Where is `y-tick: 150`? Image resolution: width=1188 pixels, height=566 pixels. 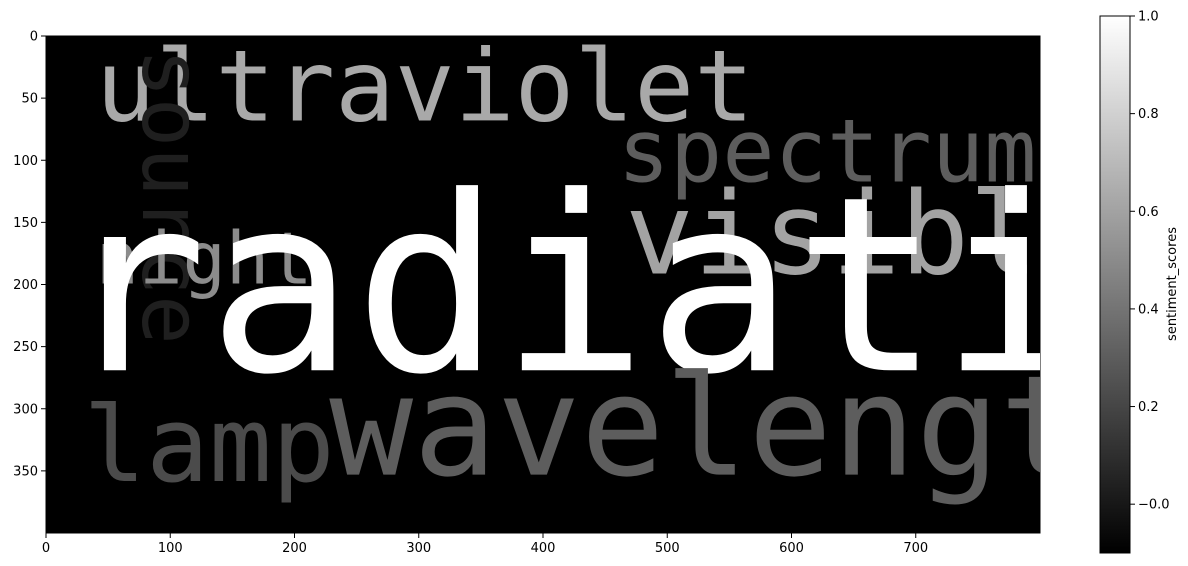 y-tick: 150 is located at coordinates (29, 223).